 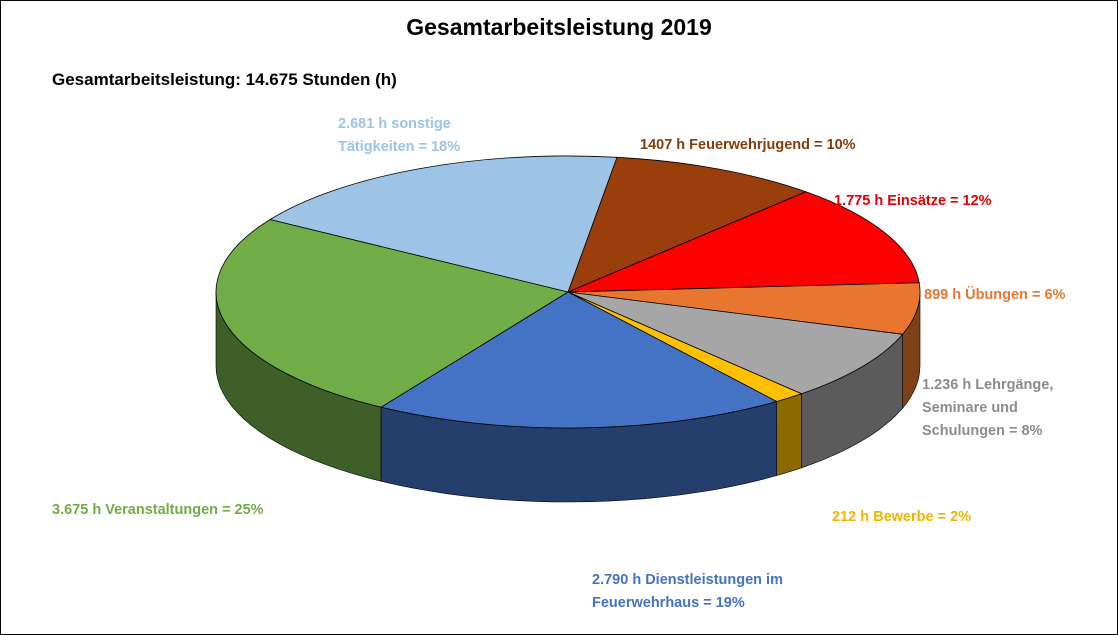 I want to click on data-label--bungen: 899 h Übungen = 6%, so click(x=994, y=295).